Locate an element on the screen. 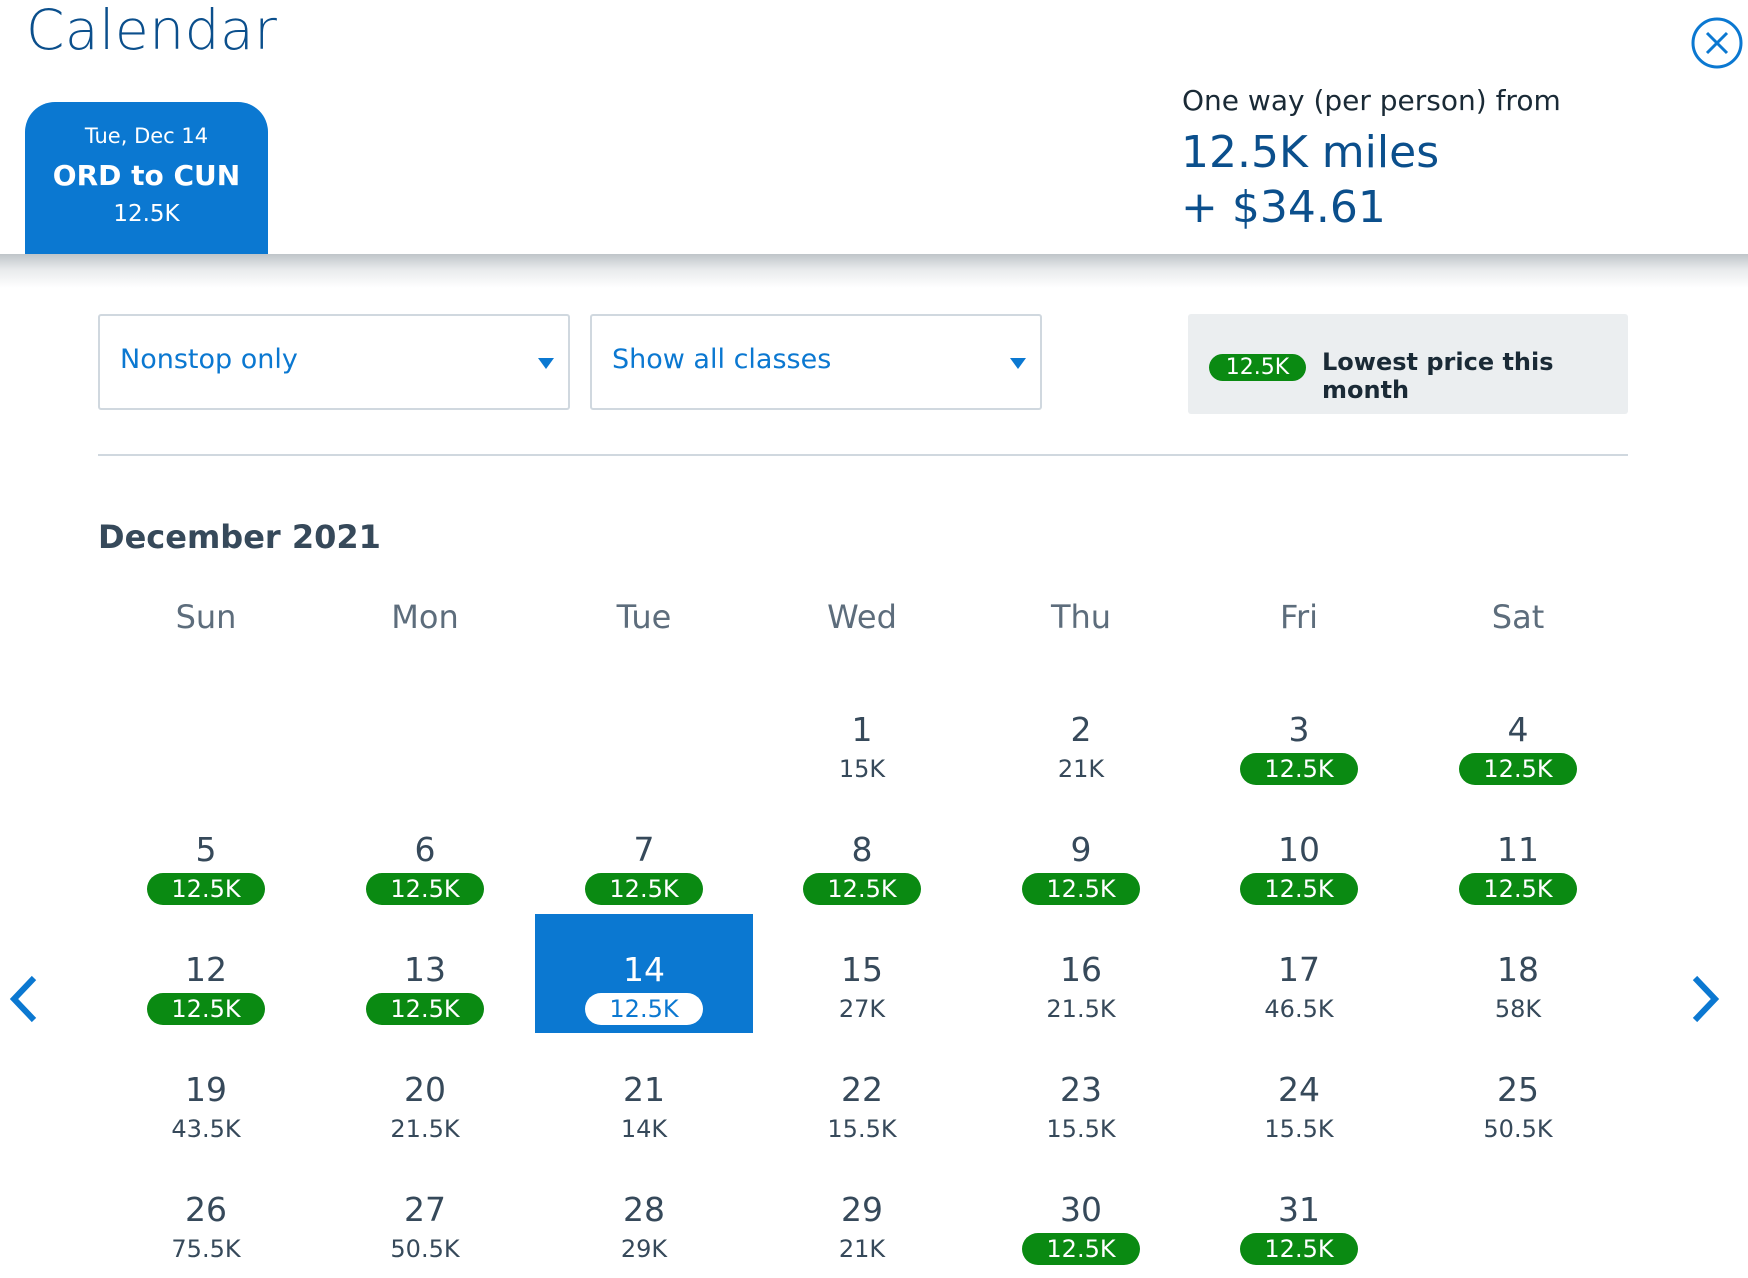  month-label: December 2021 is located at coordinates (239, 537).